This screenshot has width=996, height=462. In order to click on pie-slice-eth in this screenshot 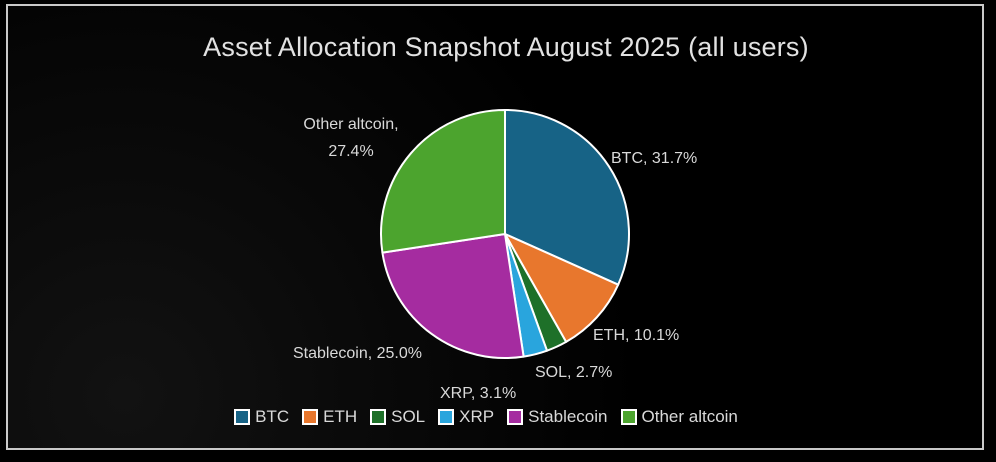, I will do `click(562, 288)`.